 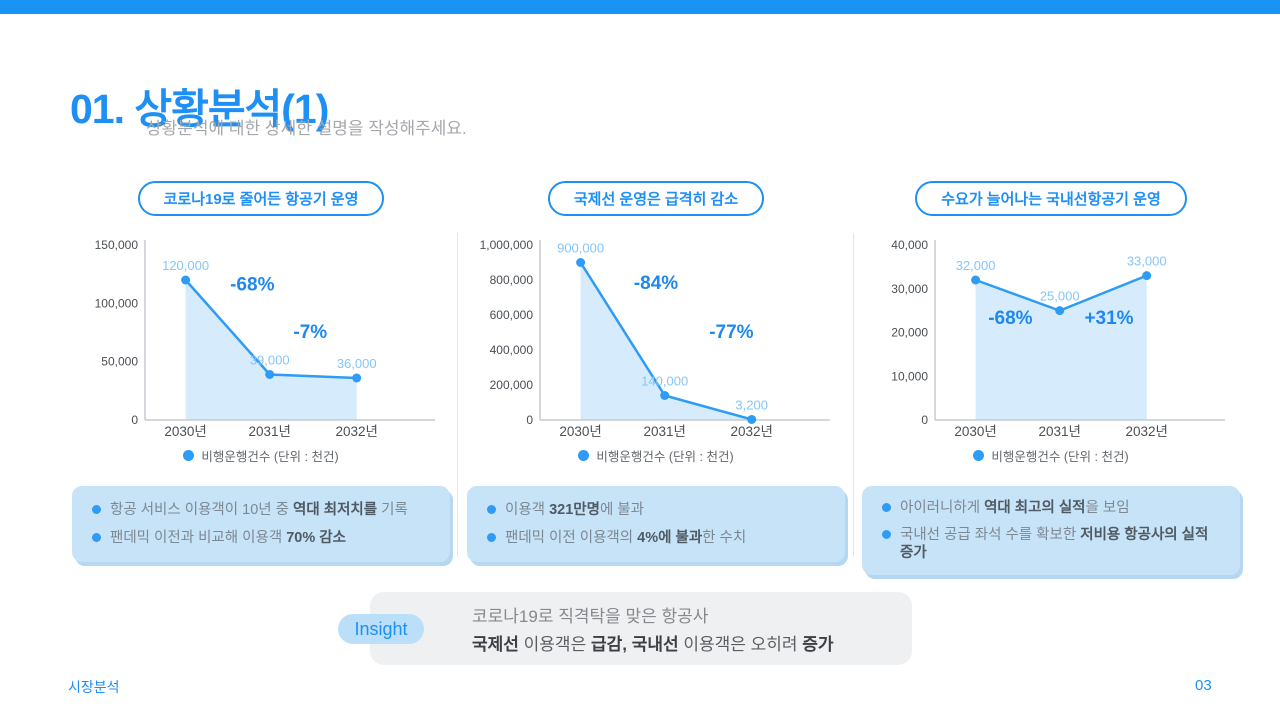 I want to click on y-tick-label: 1,000,000, so click(x=507, y=245).